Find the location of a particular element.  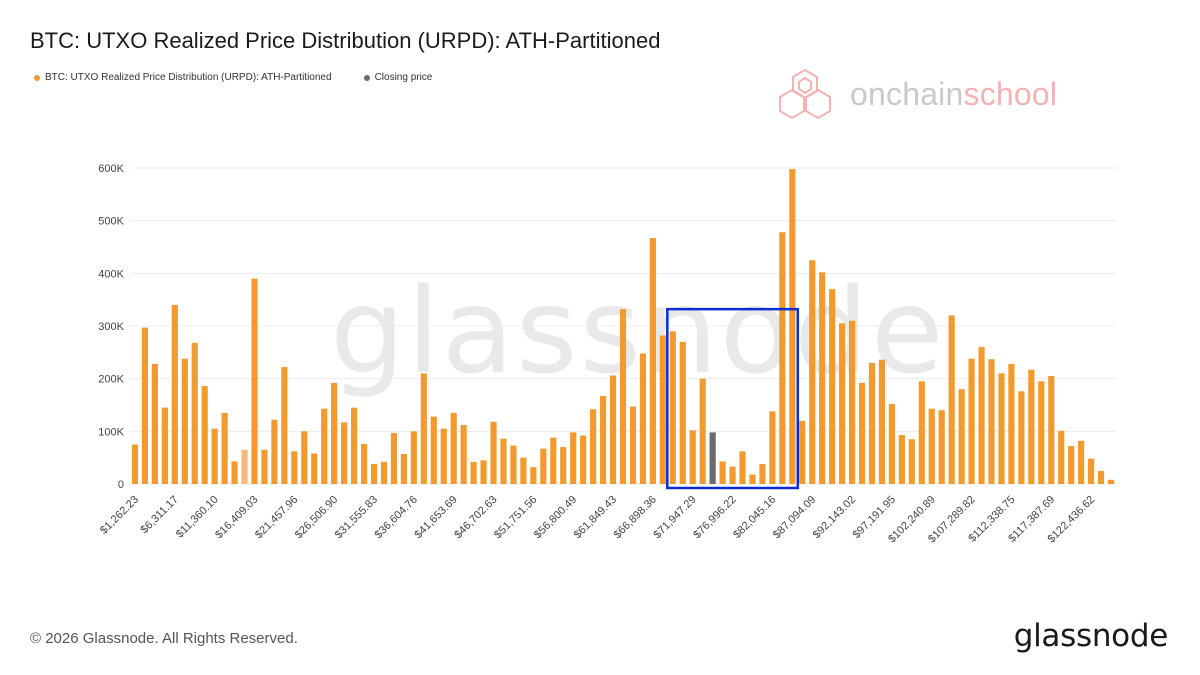

x-tick-label: $1,262.23 is located at coordinates (119, 515).